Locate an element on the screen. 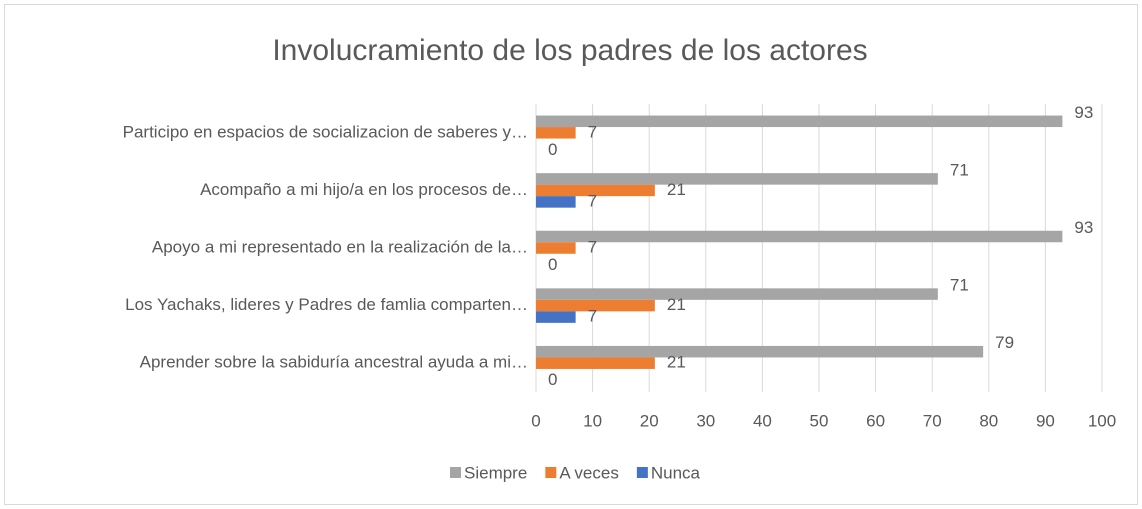 The image size is (1142, 509). x-tick-label: 70 is located at coordinates (932, 420).